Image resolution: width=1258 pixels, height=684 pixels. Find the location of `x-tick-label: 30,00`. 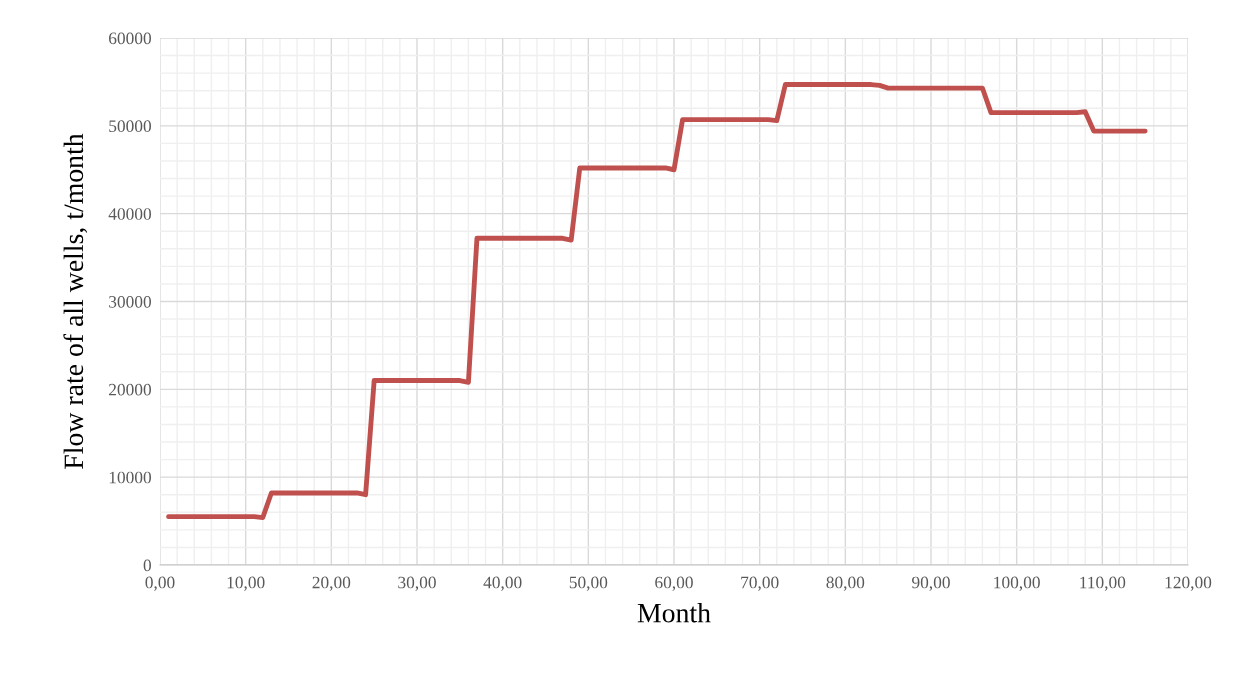

x-tick-label: 30,00 is located at coordinates (417, 583).